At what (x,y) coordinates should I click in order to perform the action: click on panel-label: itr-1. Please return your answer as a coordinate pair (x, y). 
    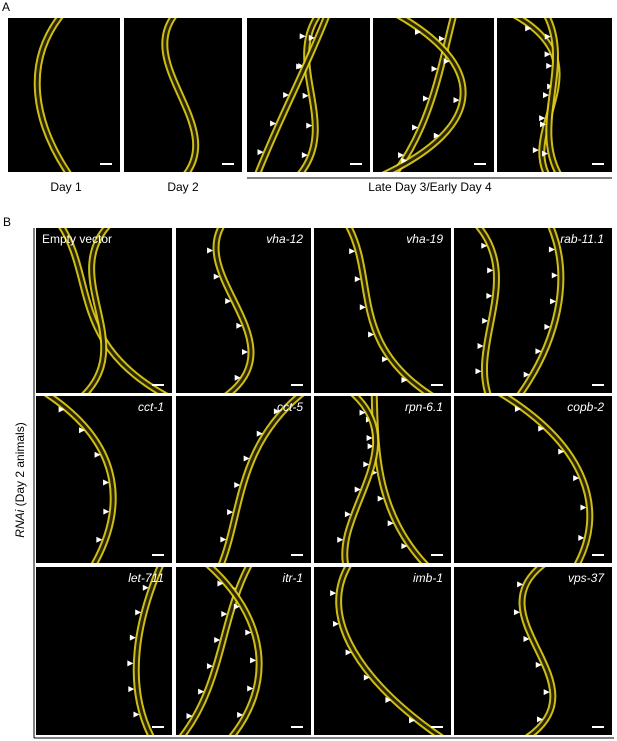
    Looking at the image, I should click on (293, 578).